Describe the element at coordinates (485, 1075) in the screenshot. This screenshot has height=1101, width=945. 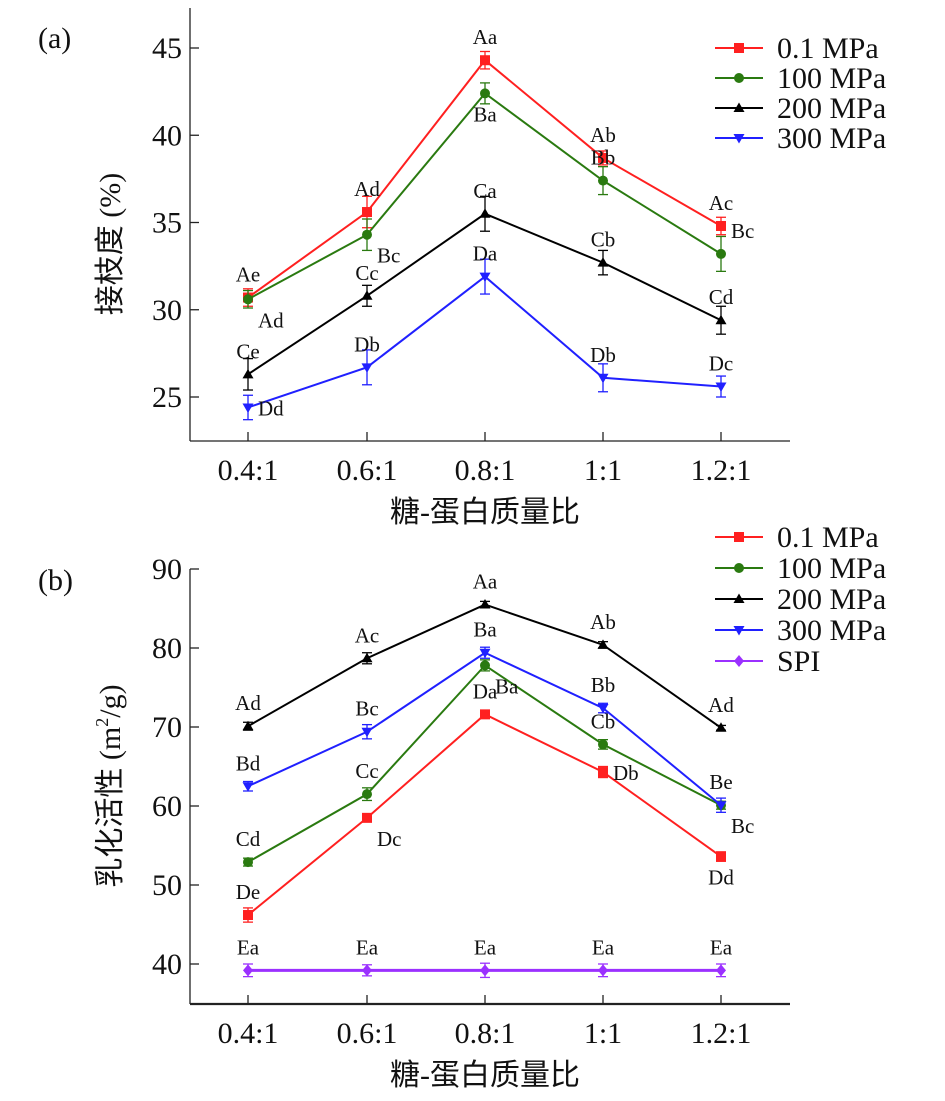
I see `x-axis-title-b: 糖-蛋白质量比` at that location.